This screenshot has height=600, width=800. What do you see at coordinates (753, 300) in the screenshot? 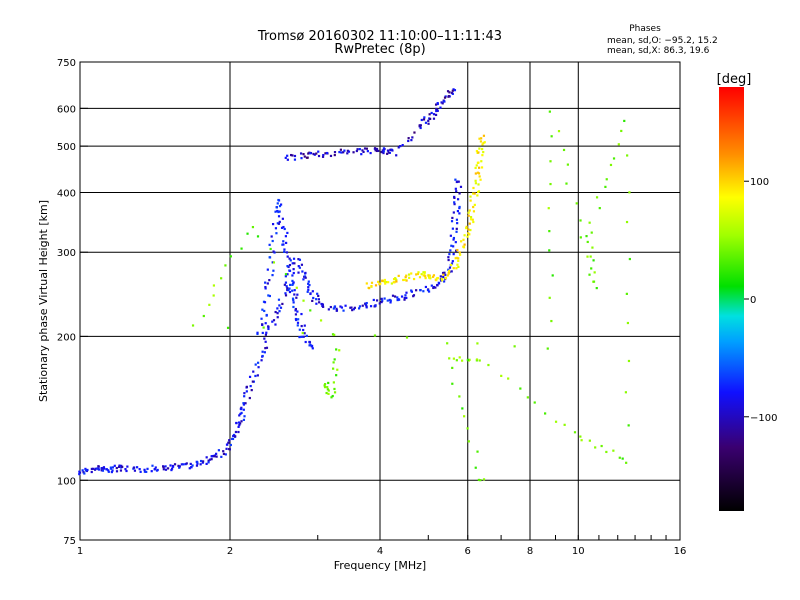
I see `colorbar-tick-label: 0` at bounding box center [753, 300].